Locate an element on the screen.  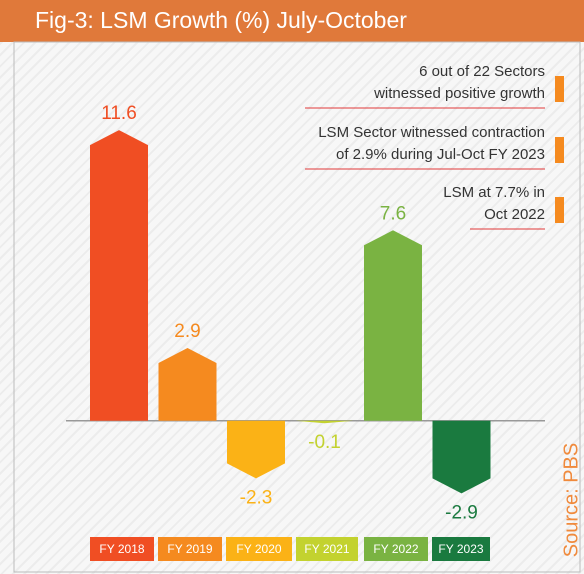
value-label: -0.1 is located at coordinates (324, 442).